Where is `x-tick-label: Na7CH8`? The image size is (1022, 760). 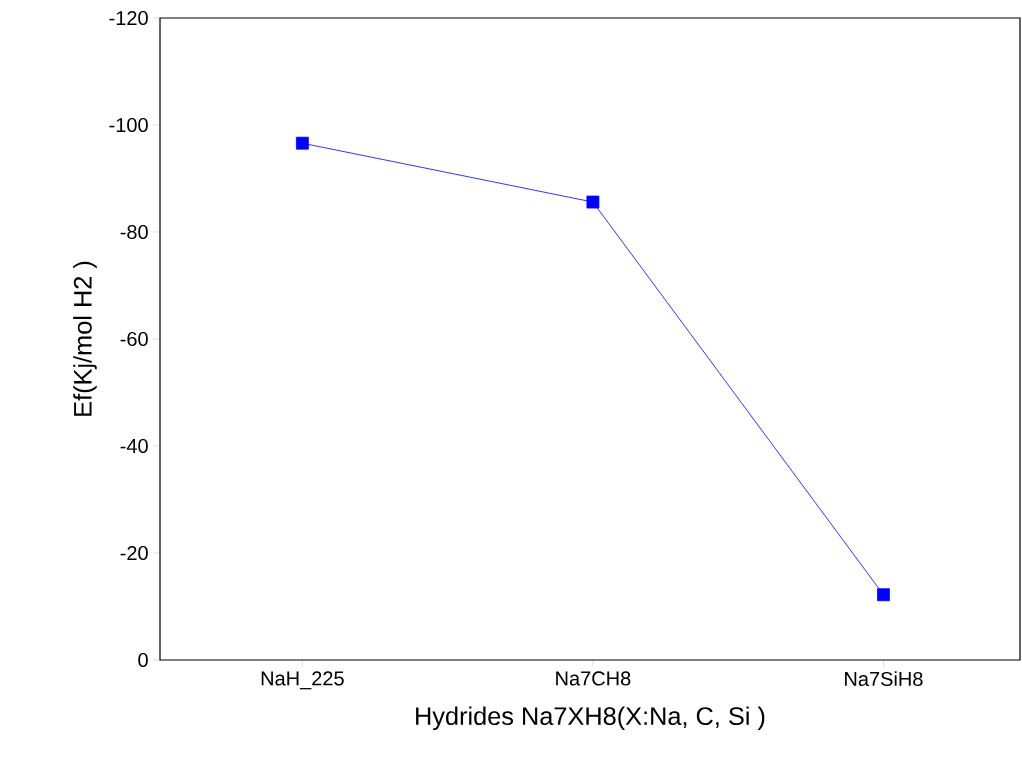 x-tick-label: Na7CH8 is located at coordinates (593, 678).